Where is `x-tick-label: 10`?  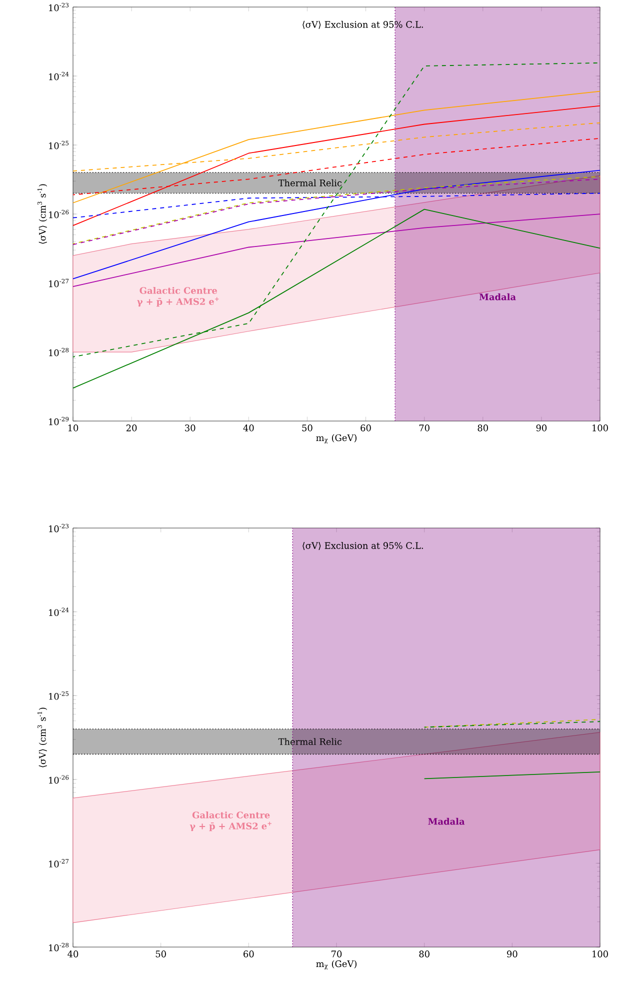 x-tick-label: 10 is located at coordinates (73, 428).